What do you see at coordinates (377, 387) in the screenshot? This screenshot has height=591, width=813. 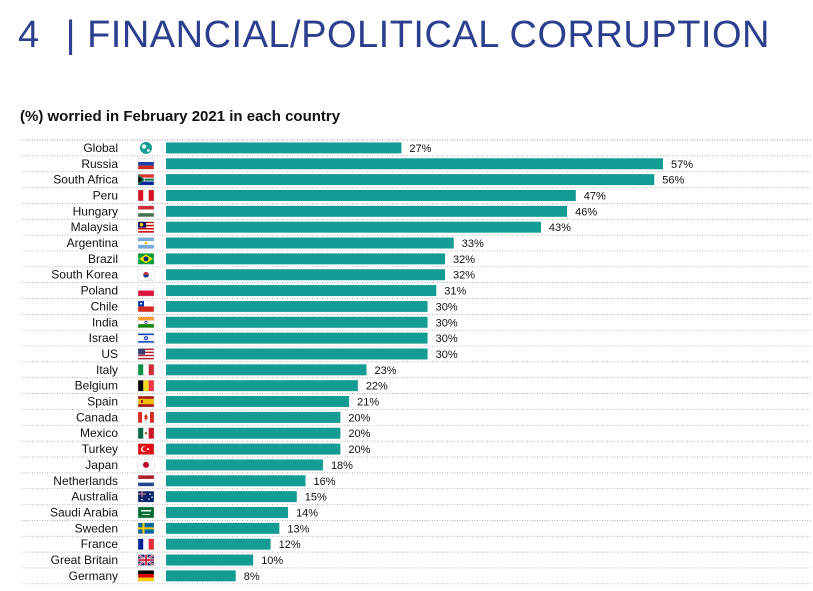 I see `value-label: 22%` at bounding box center [377, 387].